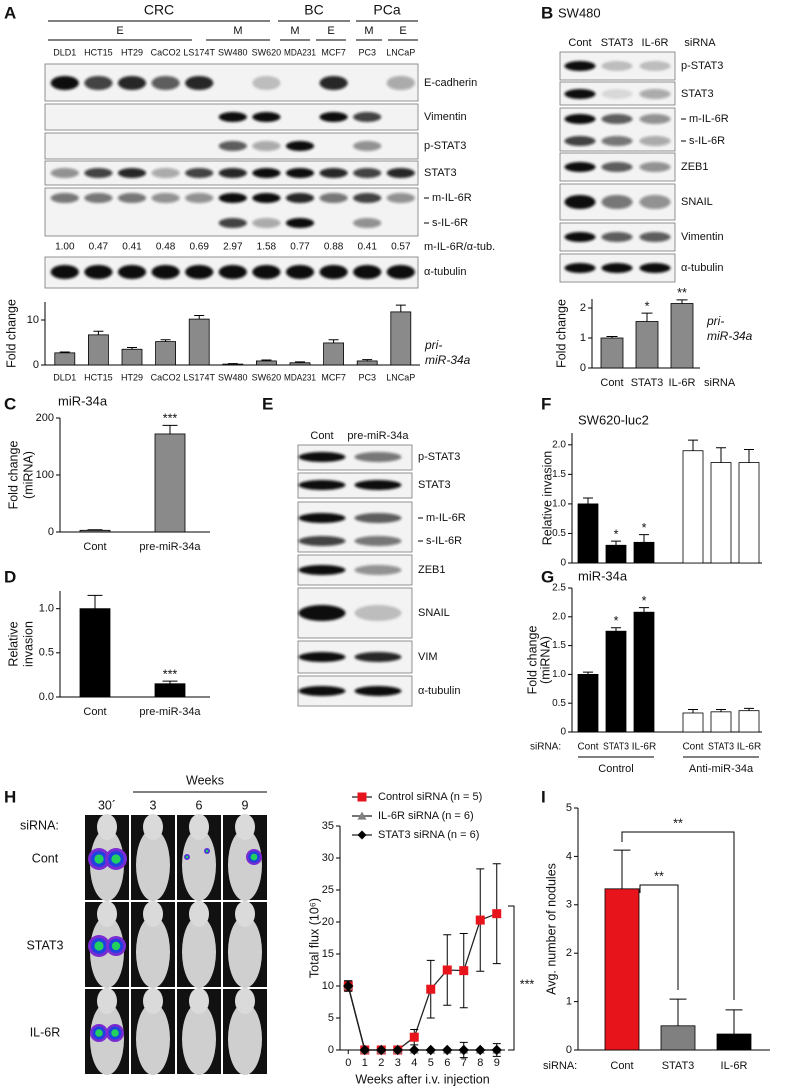 This screenshot has width=795, height=1091. What do you see at coordinates (199, 377) in the screenshot?
I see `x-tick-label: LS174T` at bounding box center [199, 377].